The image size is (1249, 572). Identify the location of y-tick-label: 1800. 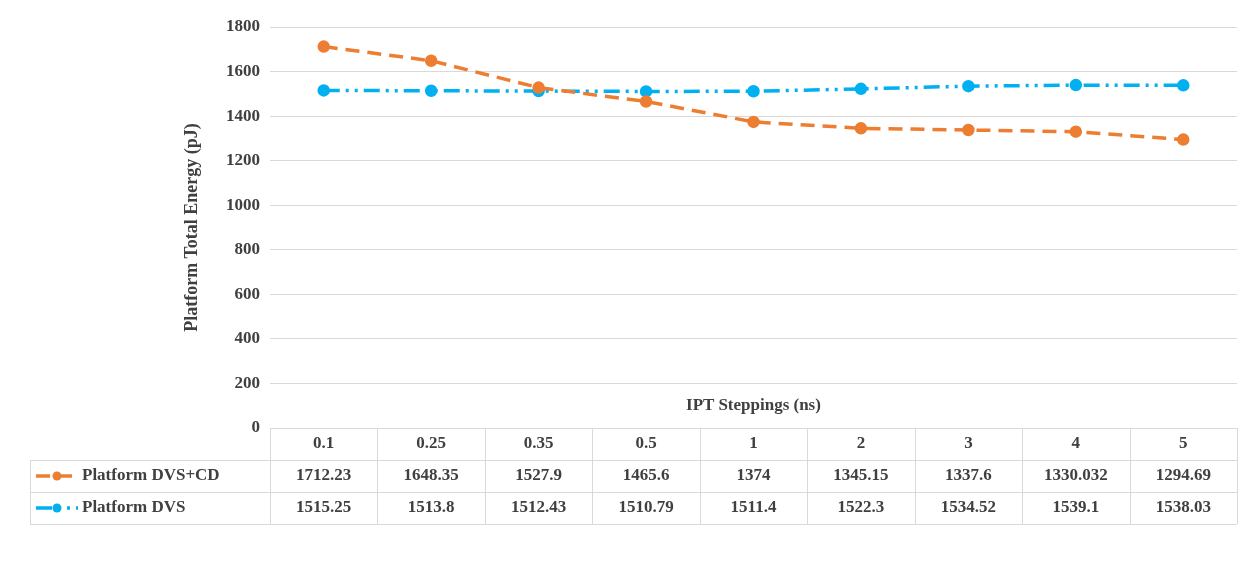
(243, 26).